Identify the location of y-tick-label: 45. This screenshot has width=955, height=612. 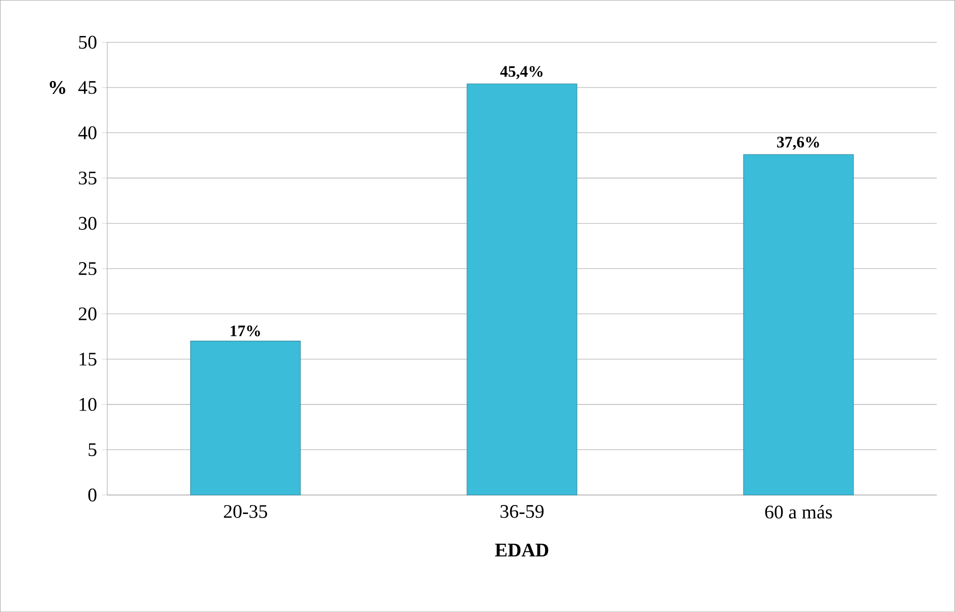
(87, 87).